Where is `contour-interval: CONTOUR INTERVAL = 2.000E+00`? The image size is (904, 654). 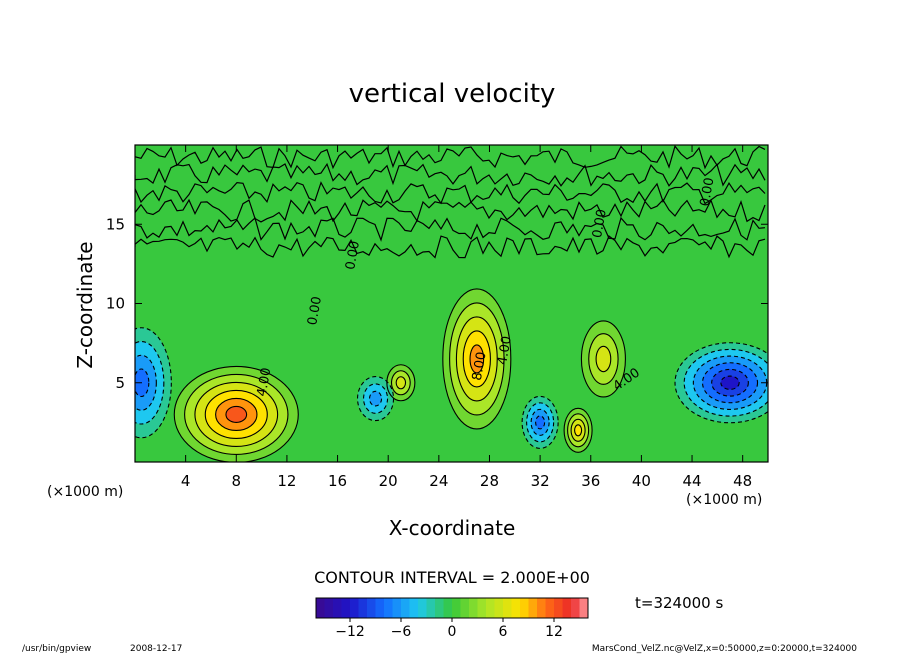
contour-interval: CONTOUR INTERVAL = 2.000E+00 is located at coordinates (452, 577).